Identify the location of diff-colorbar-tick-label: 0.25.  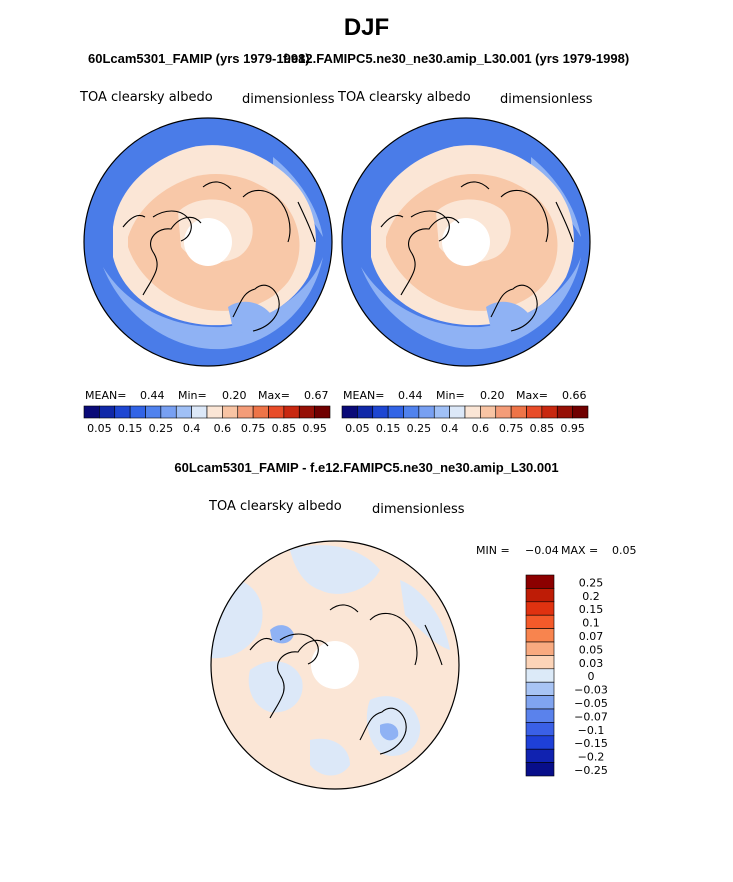
(591, 582).